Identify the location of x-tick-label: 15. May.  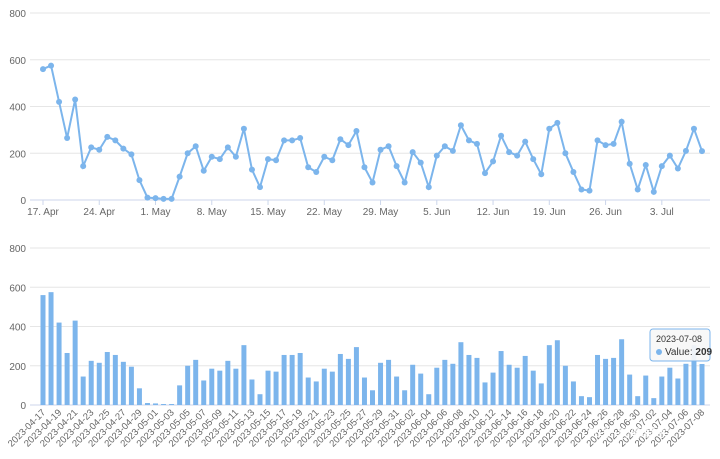
(268, 212).